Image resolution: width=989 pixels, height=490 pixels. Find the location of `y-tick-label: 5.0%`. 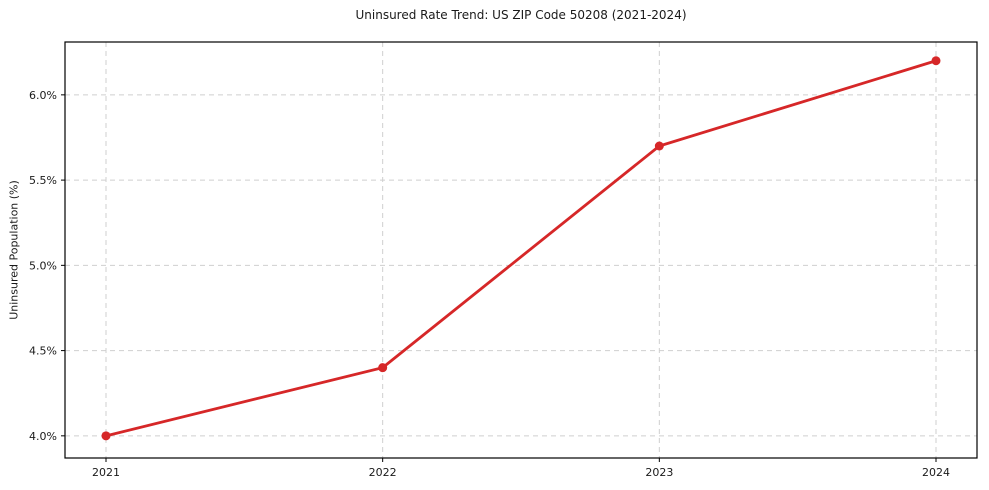

y-tick-label: 5.0% is located at coordinates (43, 265).